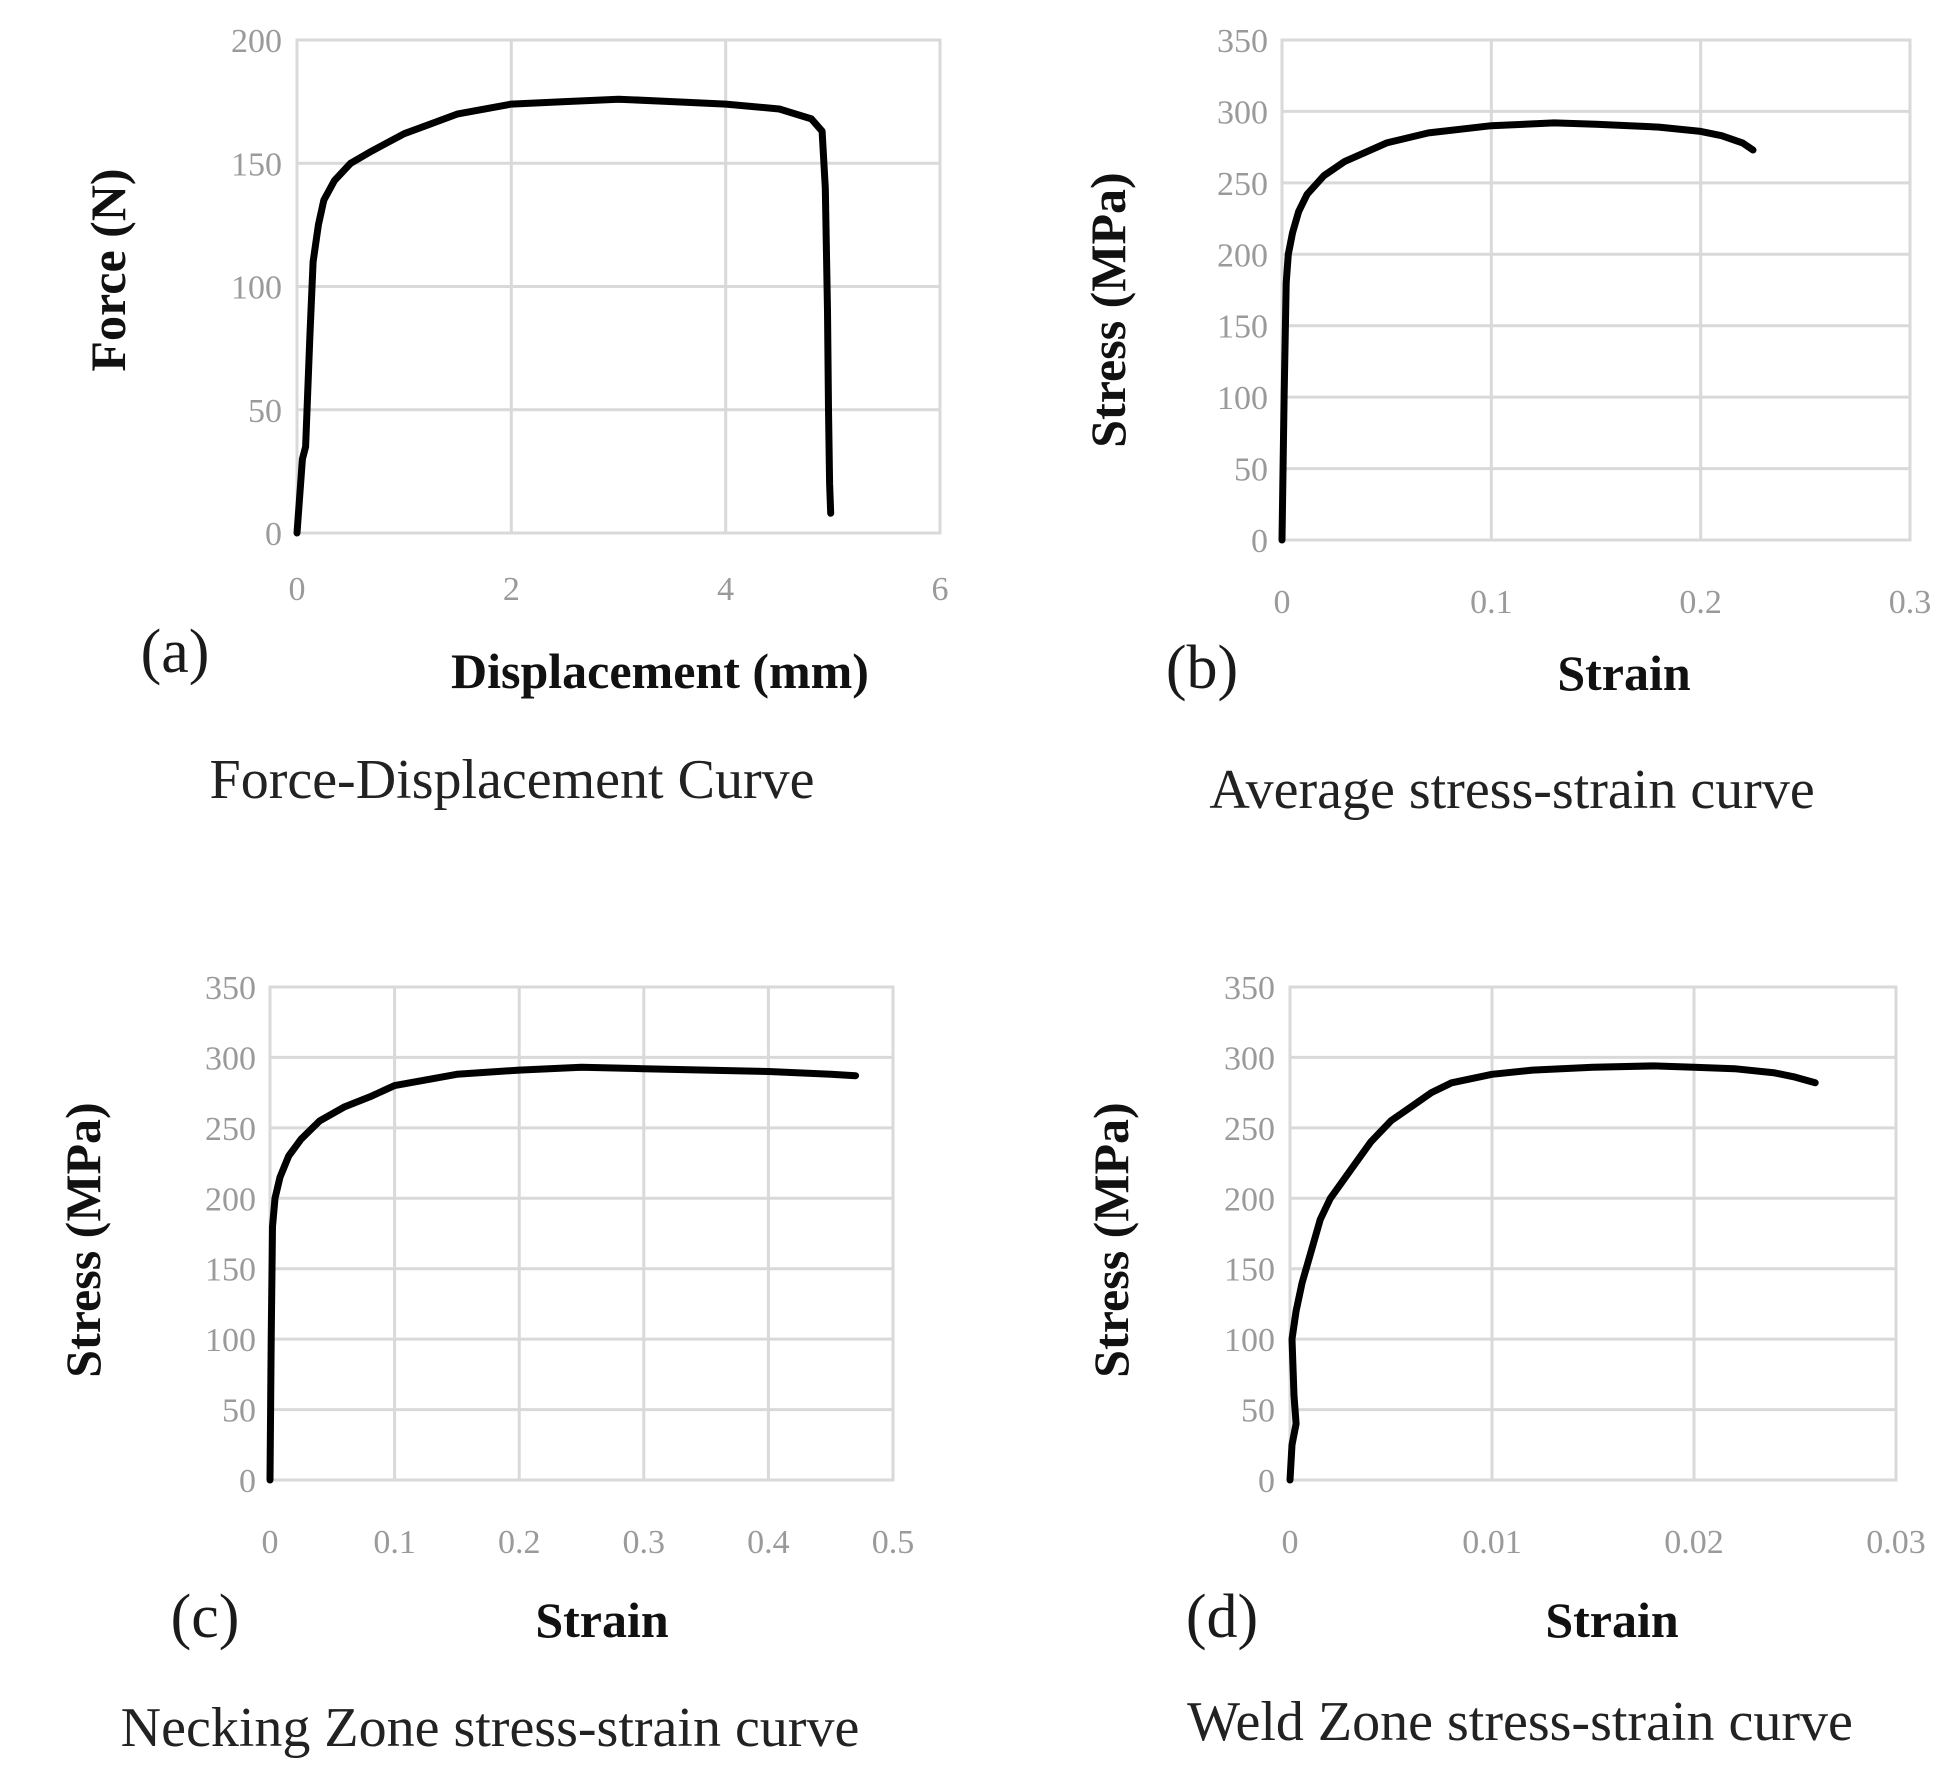  What do you see at coordinates (108, 269) in the screenshot?
I see `y-axis-title: Force (N)` at bounding box center [108, 269].